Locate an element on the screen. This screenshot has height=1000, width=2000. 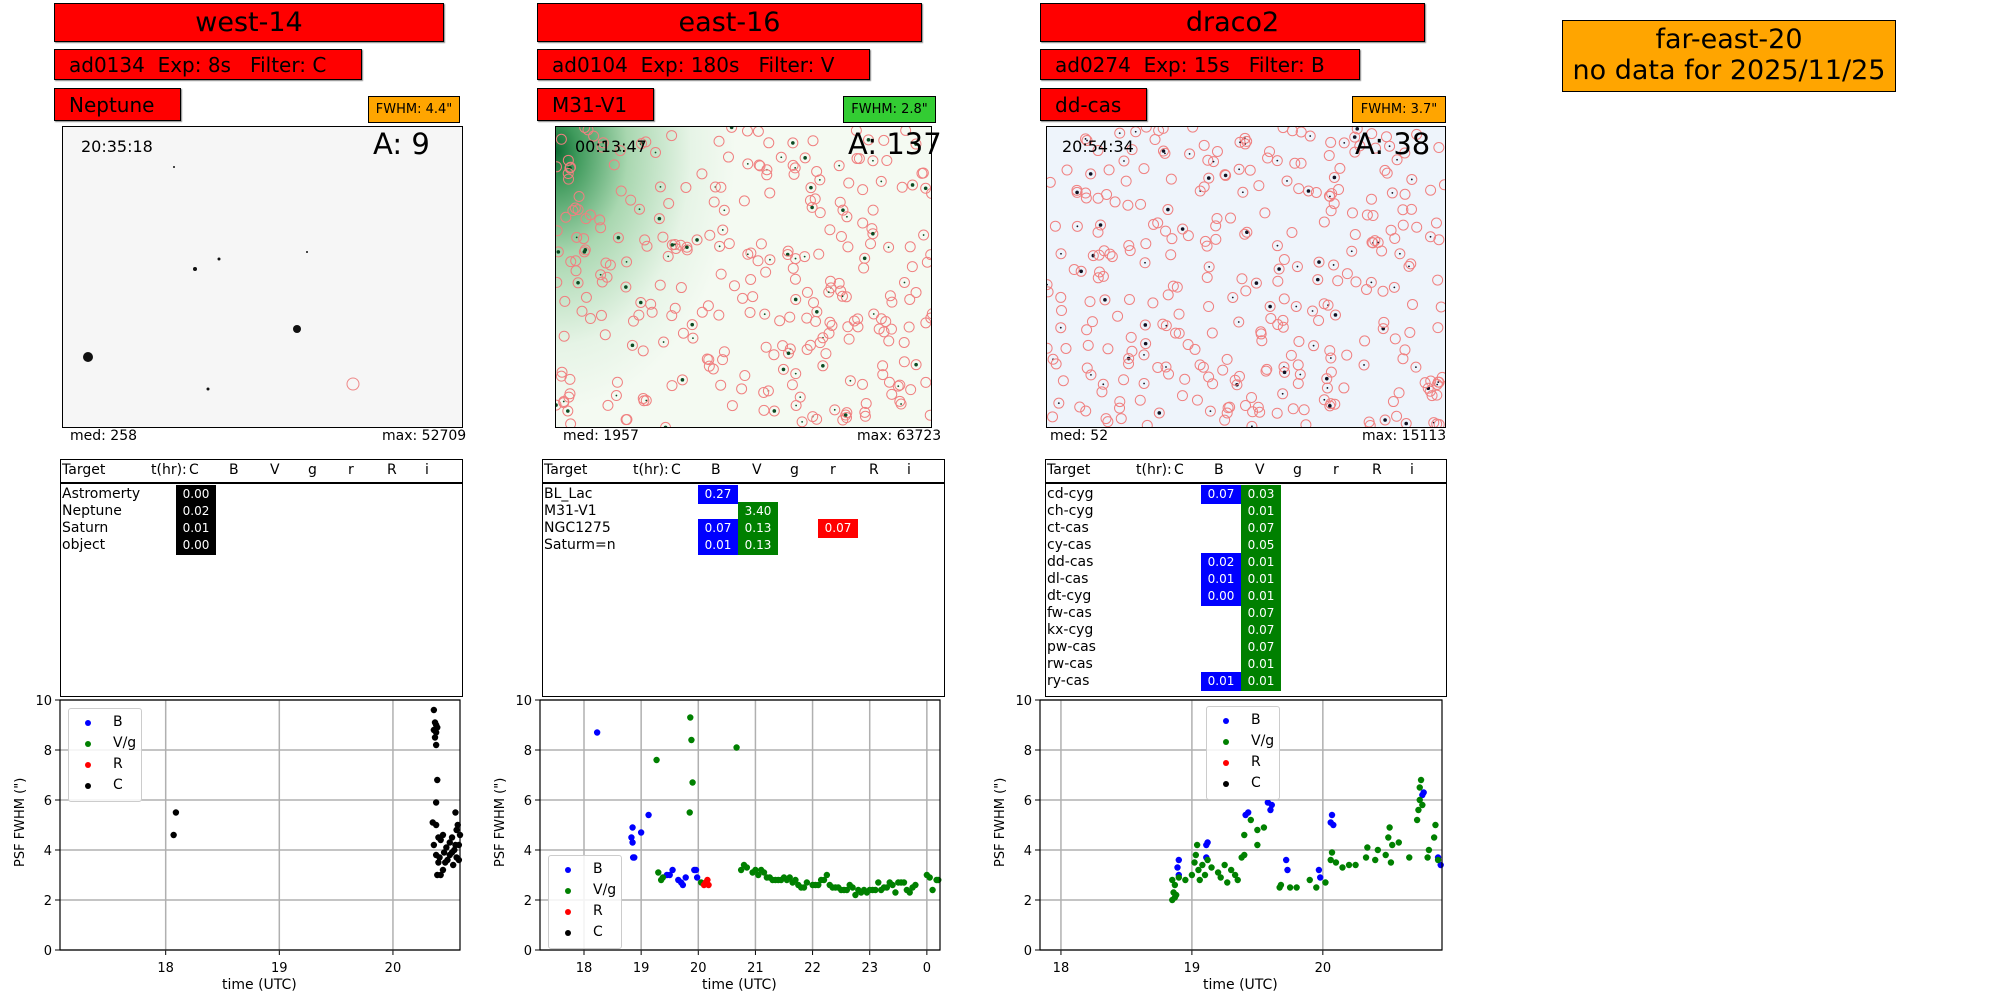
exposure-hours-cell: 0.07 is located at coordinates (1261, 613).